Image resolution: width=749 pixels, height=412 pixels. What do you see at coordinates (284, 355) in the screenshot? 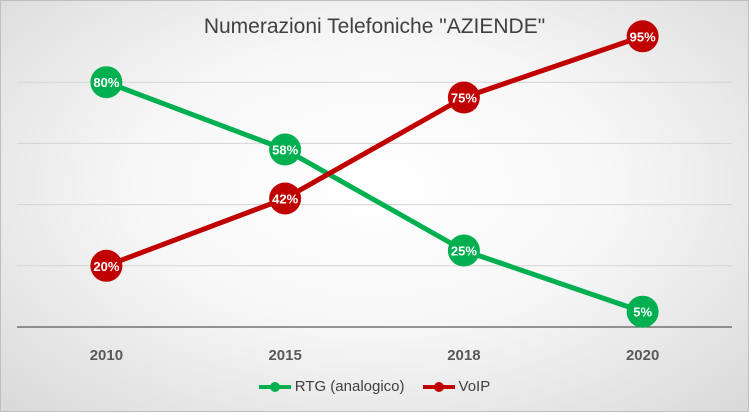
I see `x-tick-label: 2015` at bounding box center [284, 355].